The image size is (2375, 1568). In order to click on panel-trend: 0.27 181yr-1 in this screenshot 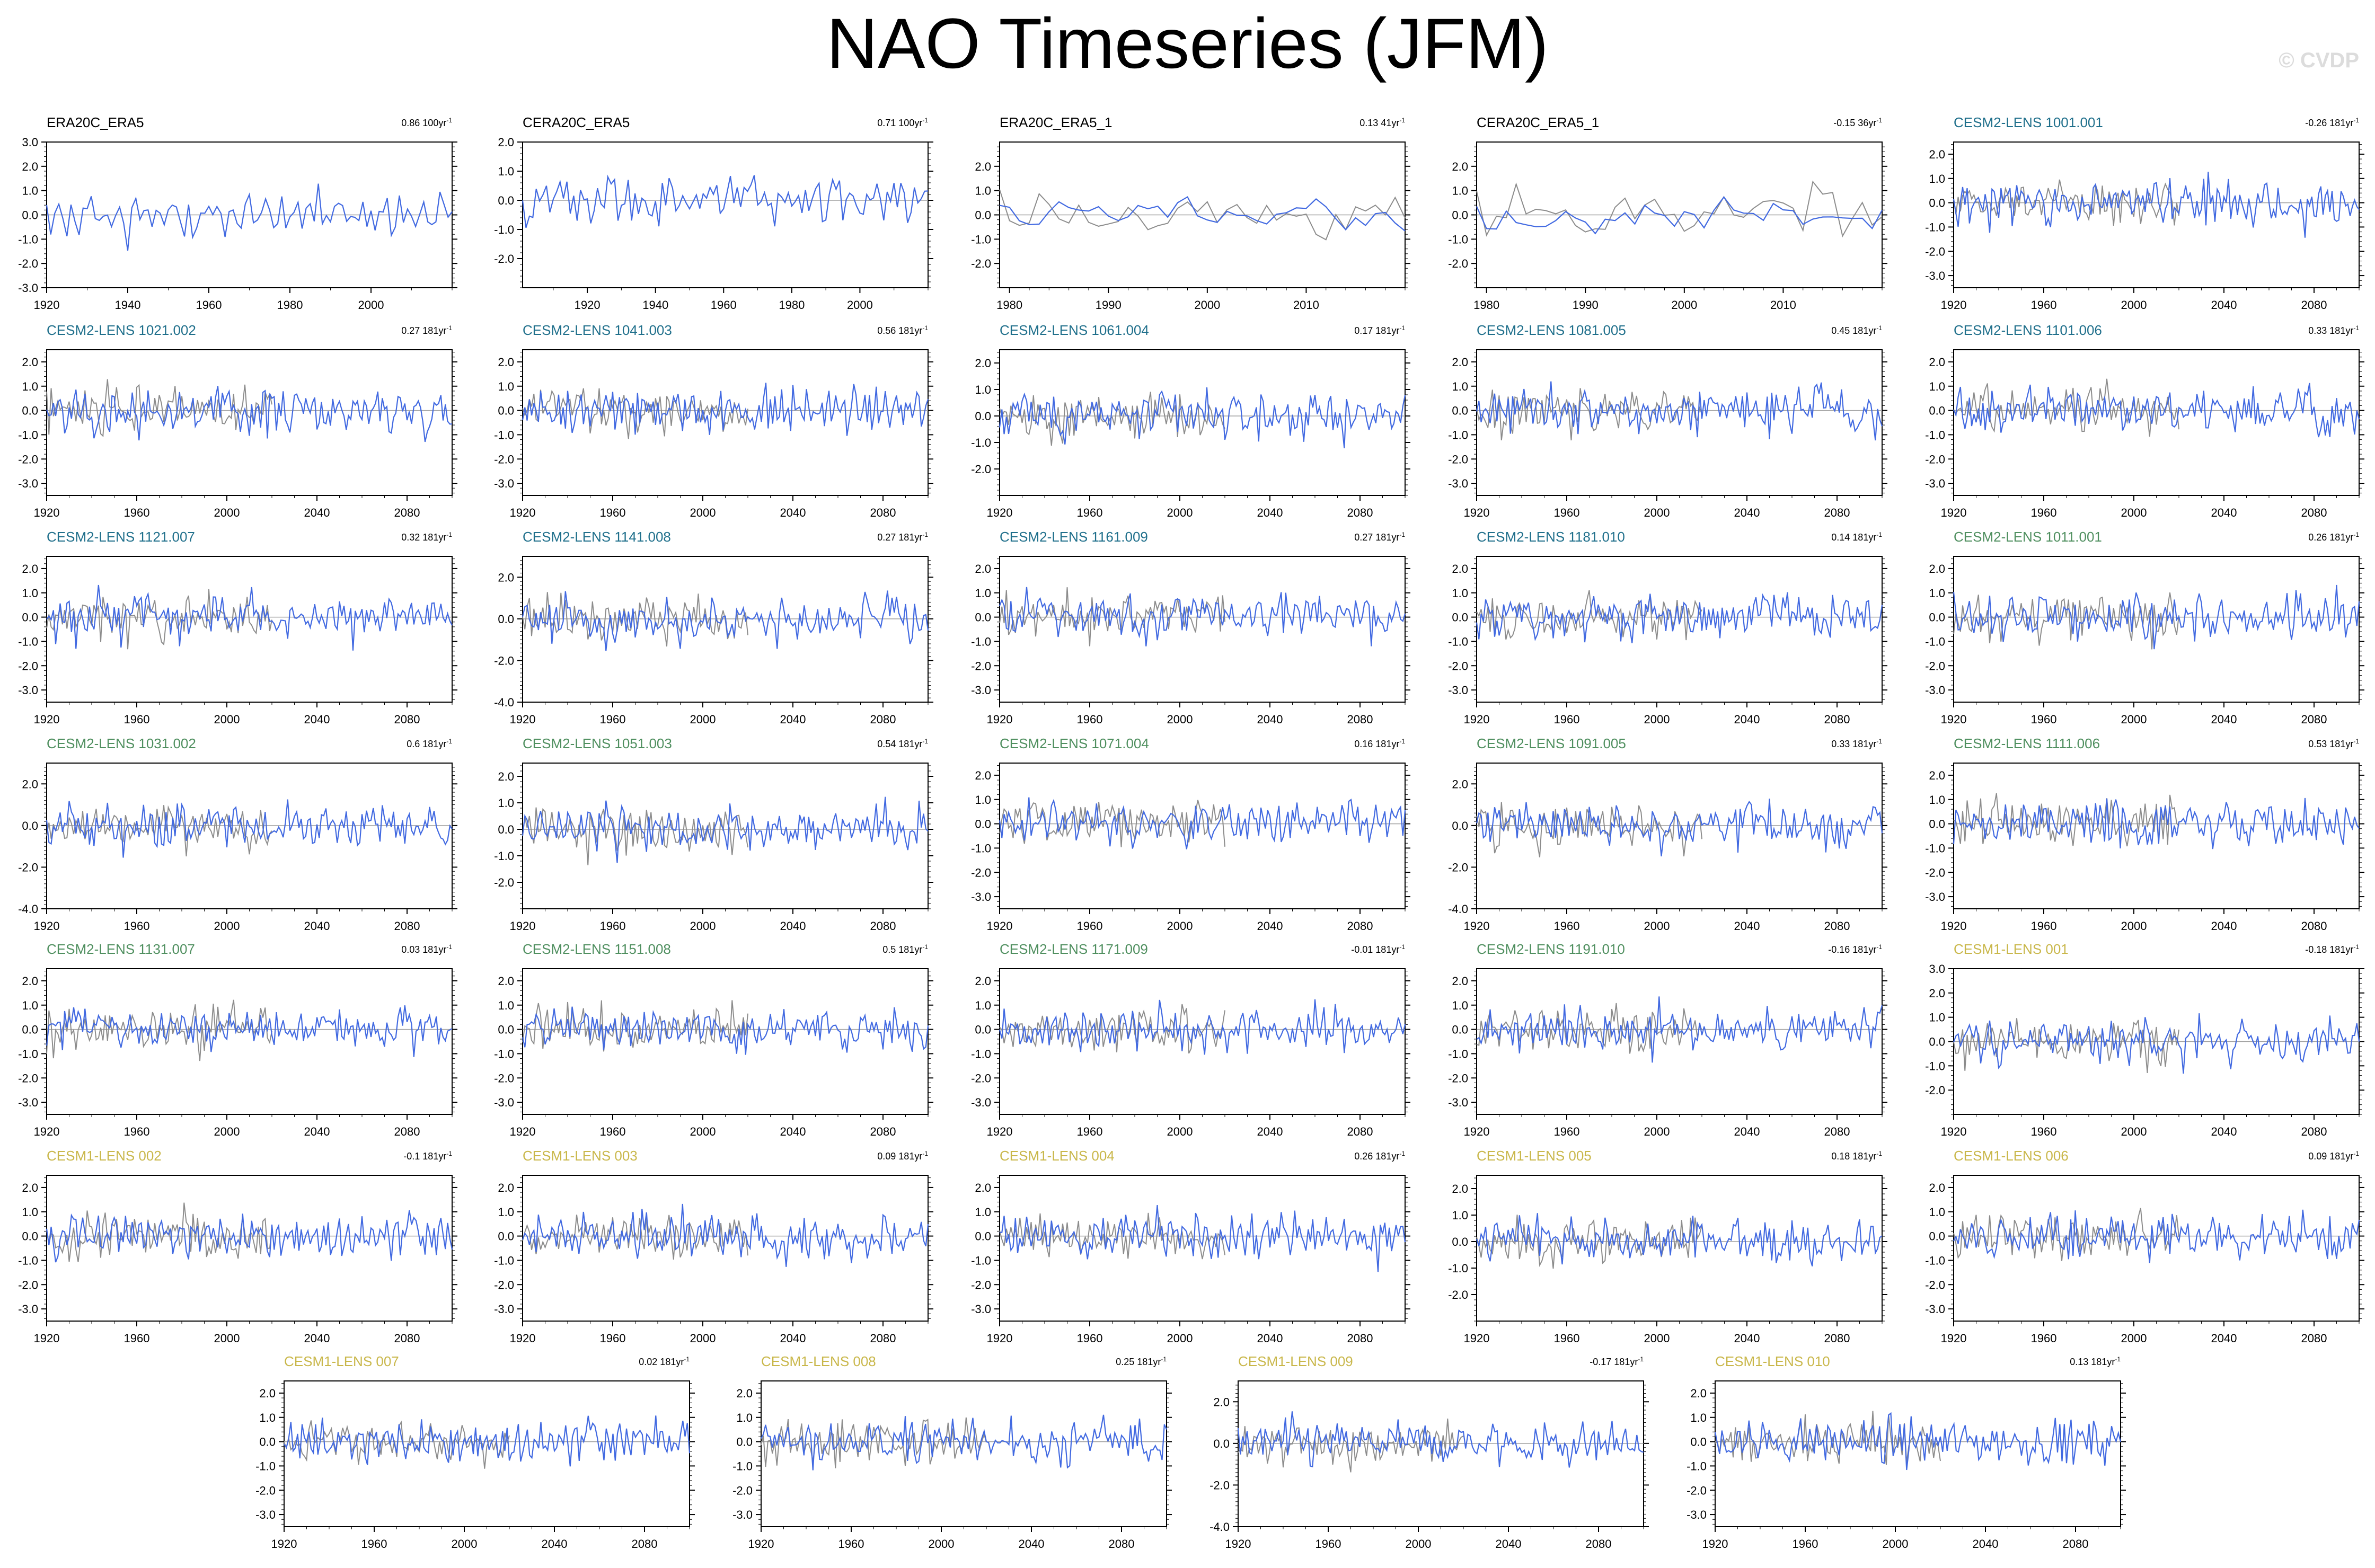, I will do `click(427, 330)`.